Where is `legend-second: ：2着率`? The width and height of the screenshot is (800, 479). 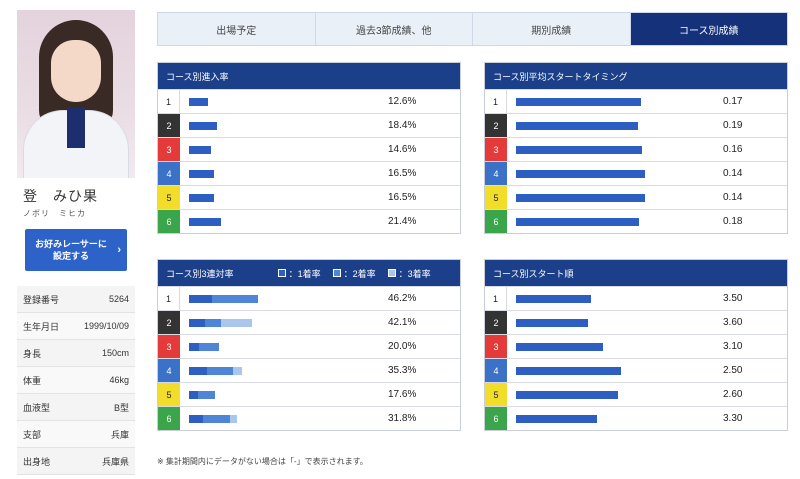
legend-second: ：2着率 is located at coordinates (354, 273).